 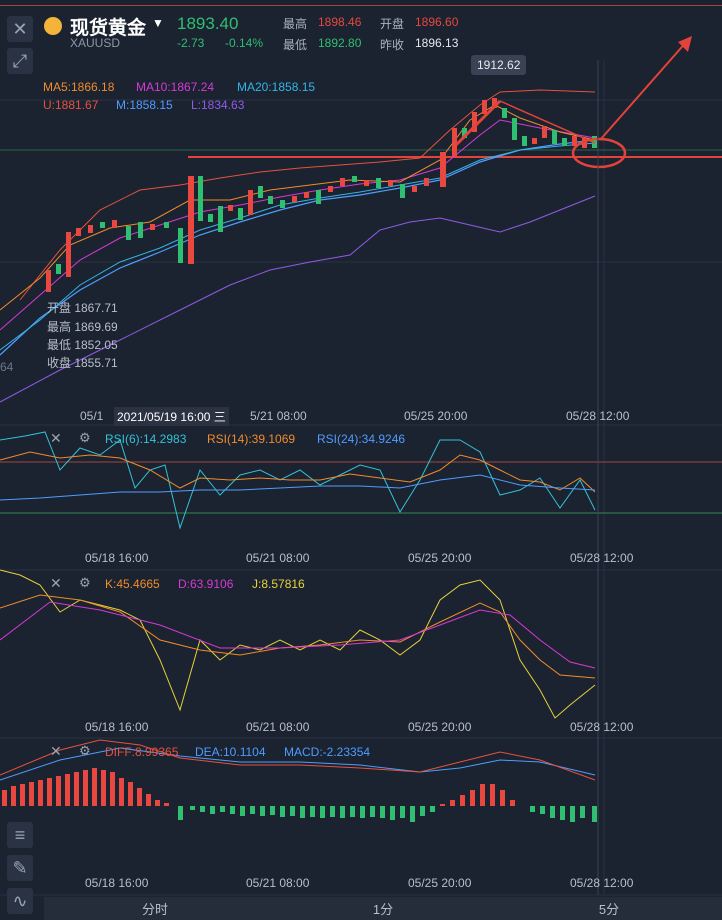 What do you see at coordinates (71, 105) in the screenshot?
I see `boll-upper-label: U:1881.67` at bounding box center [71, 105].